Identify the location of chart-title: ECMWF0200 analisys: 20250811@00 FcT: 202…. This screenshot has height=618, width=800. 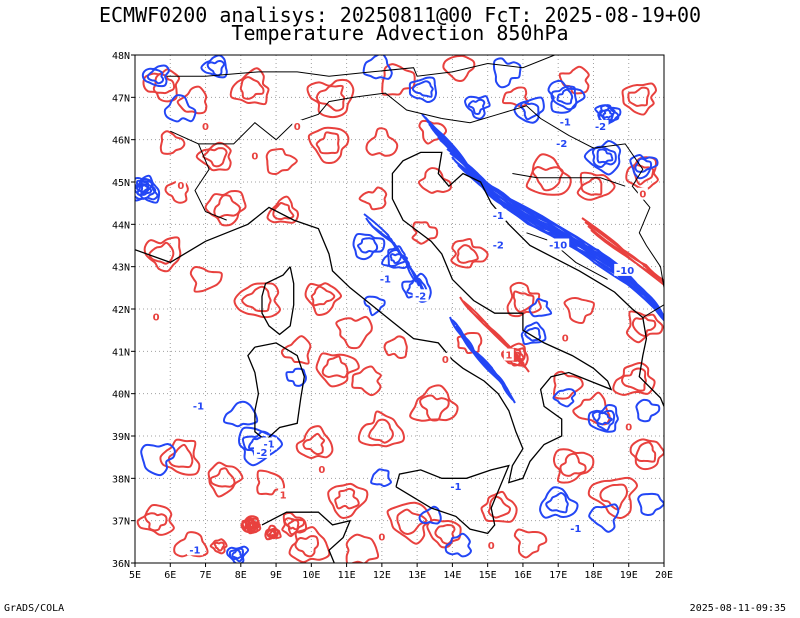
(400, 15).